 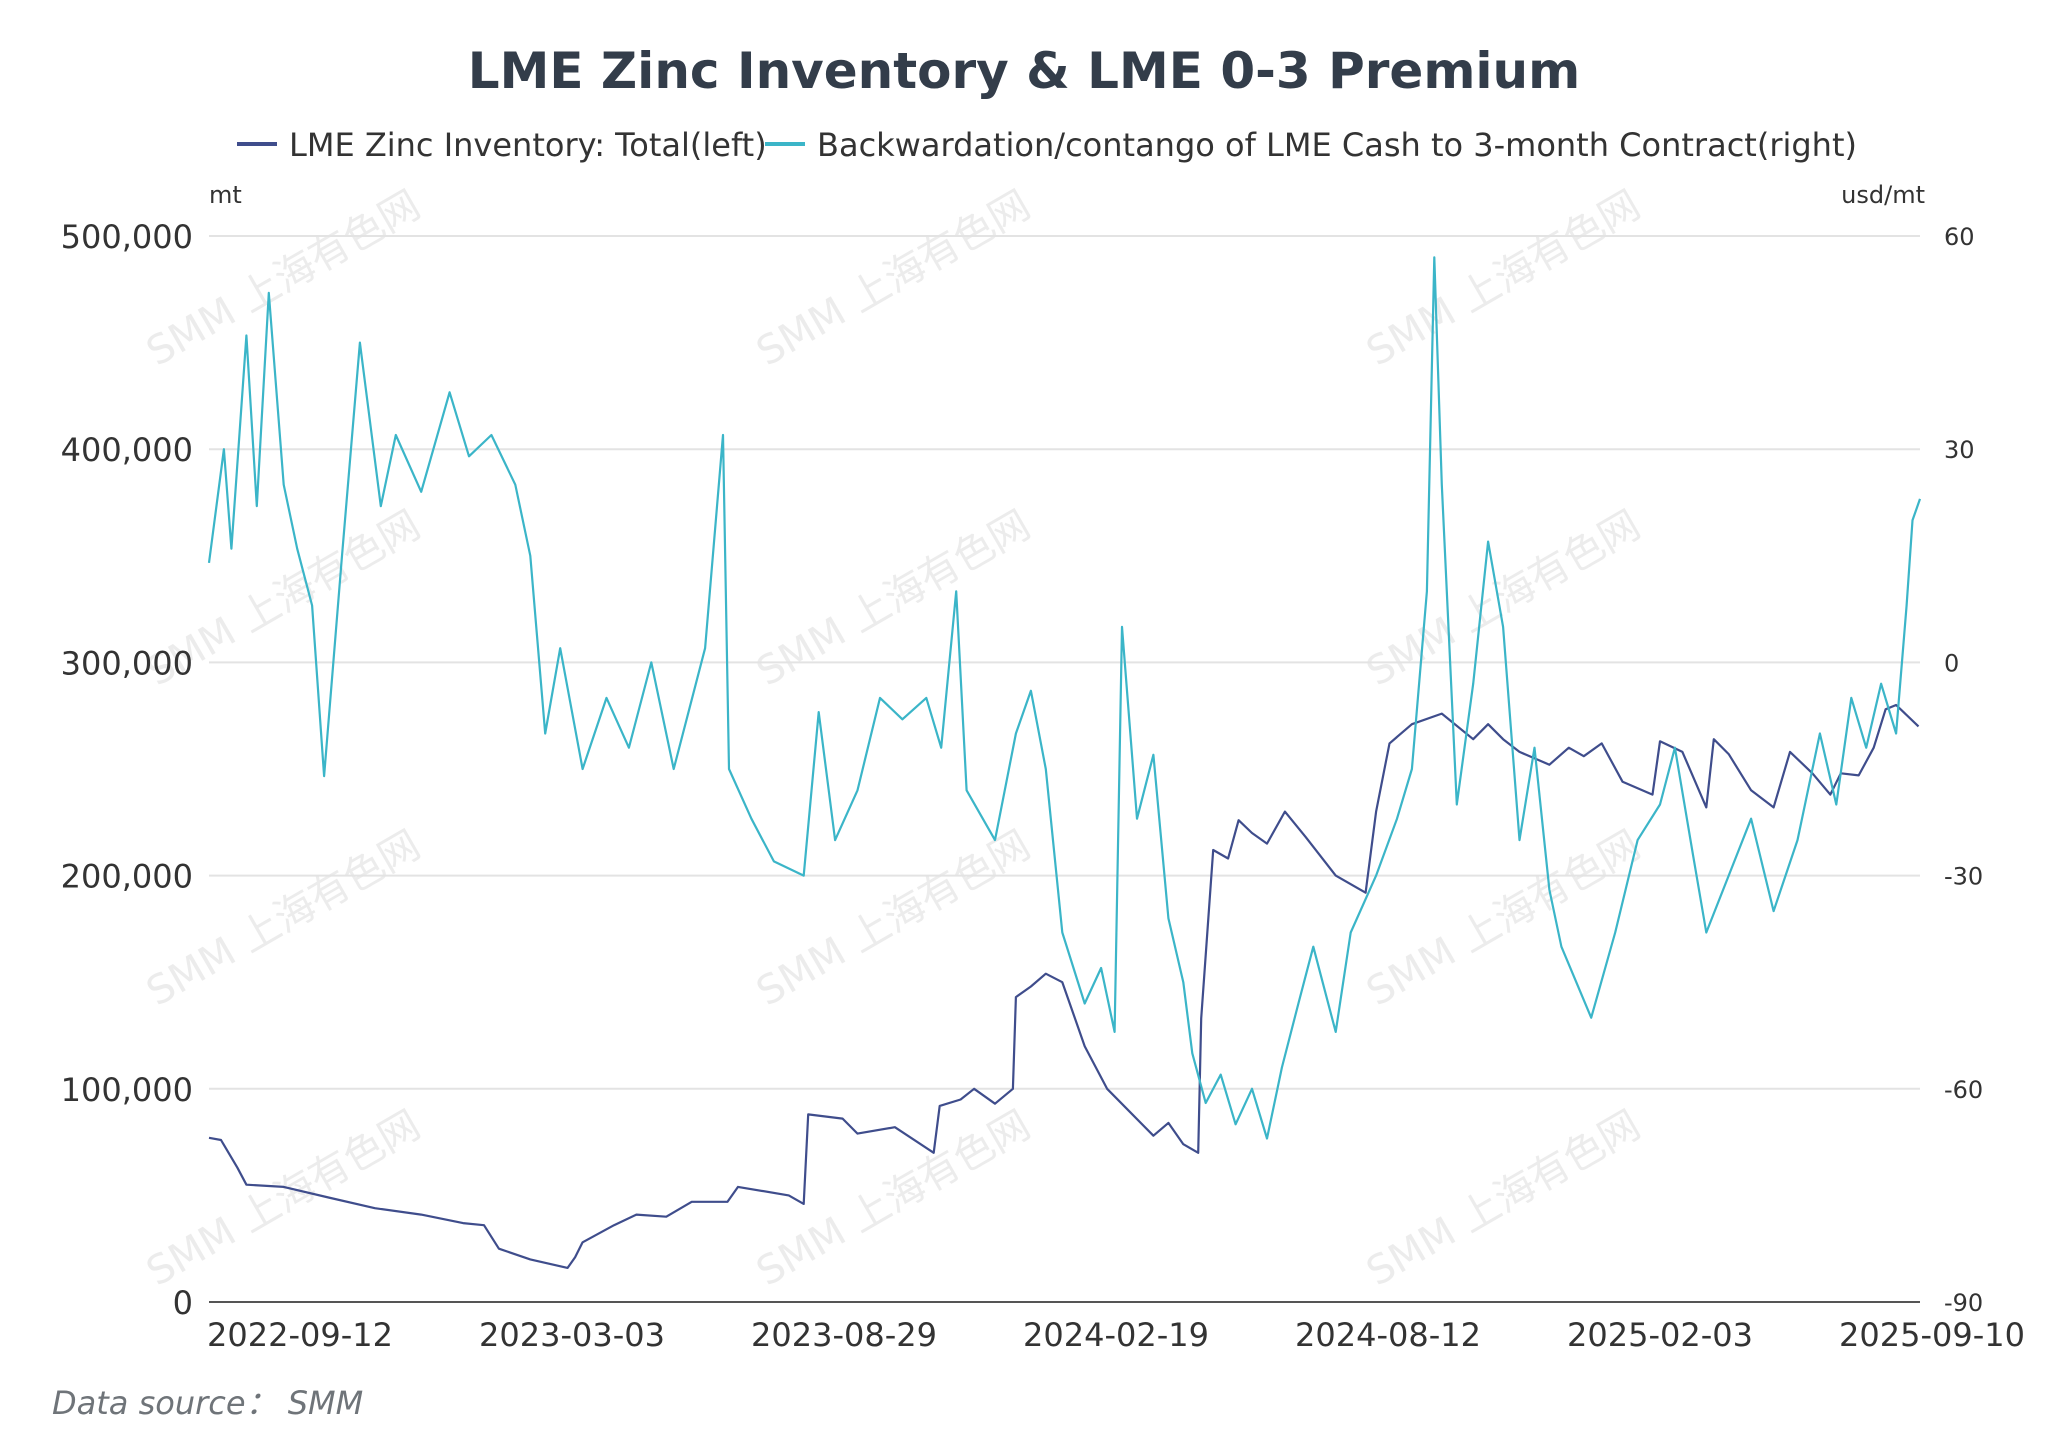 What do you see at coordinates (225, 195) in the screenshot?
I see `y-left-unit: mt` at bounding box center [225, 195].